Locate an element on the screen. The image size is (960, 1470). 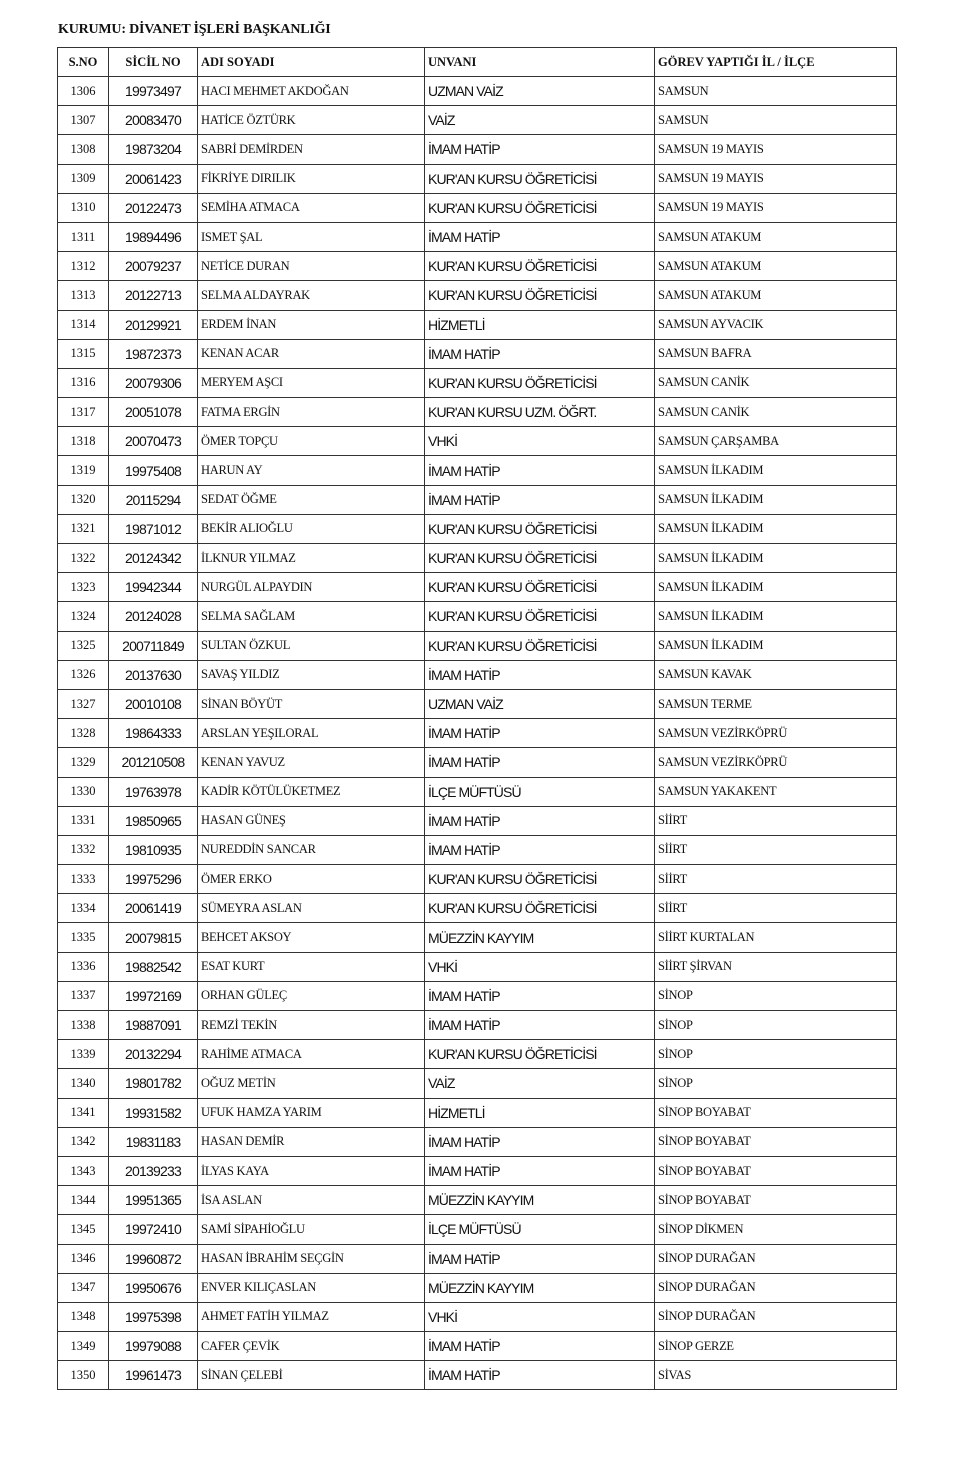
cell-sicil-no: 19972410 is located at coordinates (153, 1229).